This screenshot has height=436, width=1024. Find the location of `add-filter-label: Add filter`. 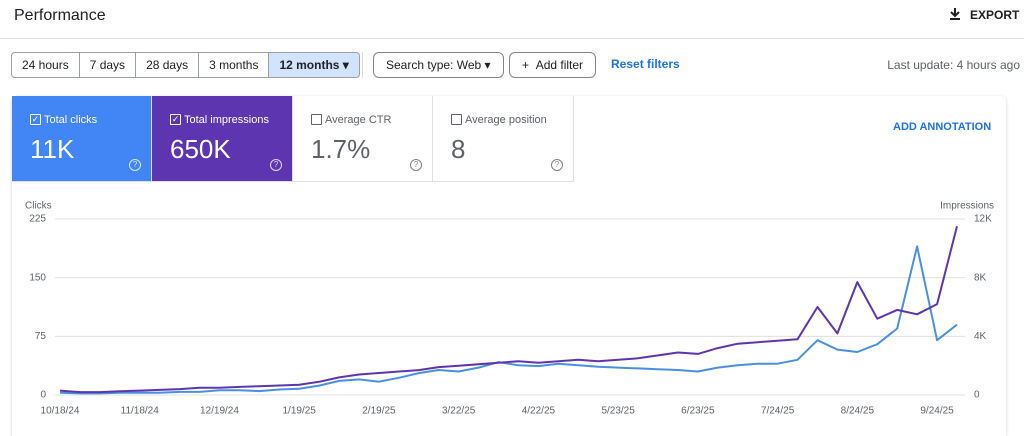

add-filter-label: Add filter is located at coordinates (559, 65).